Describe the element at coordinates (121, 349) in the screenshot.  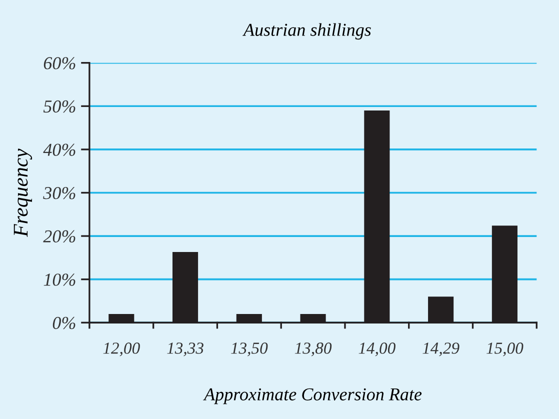
I see `x-tick-label: 12,00` at that location.